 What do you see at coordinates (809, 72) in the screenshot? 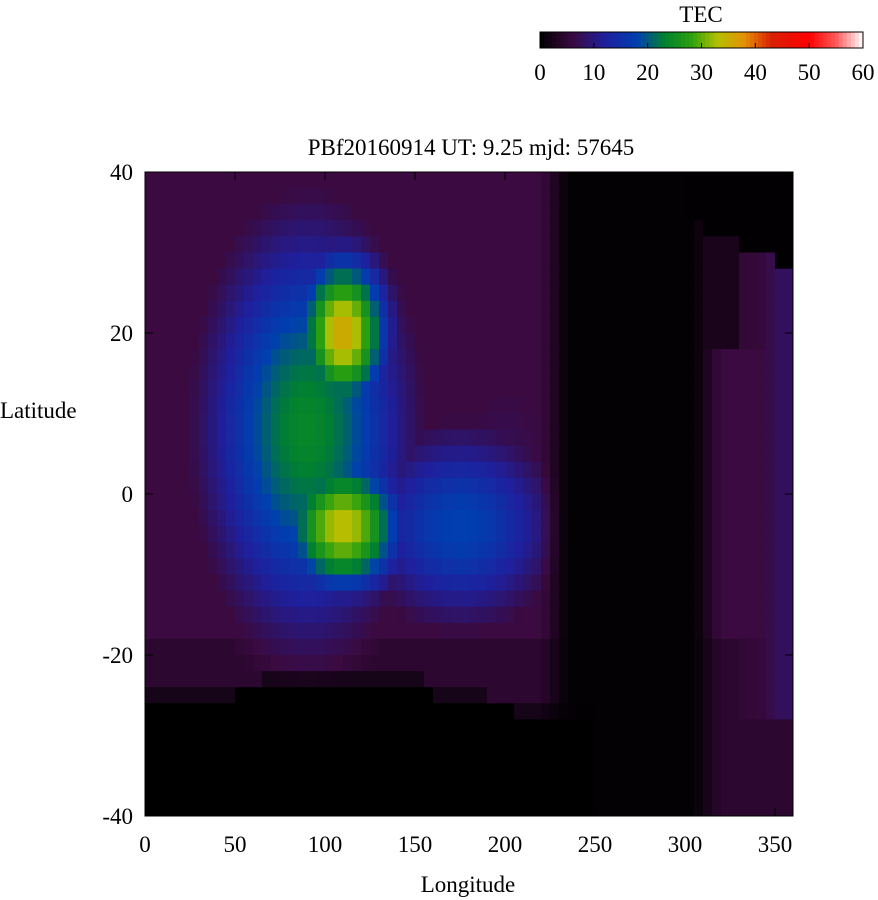
I see `colorbar-tick-label: 50` at bounding box center [809, 72].